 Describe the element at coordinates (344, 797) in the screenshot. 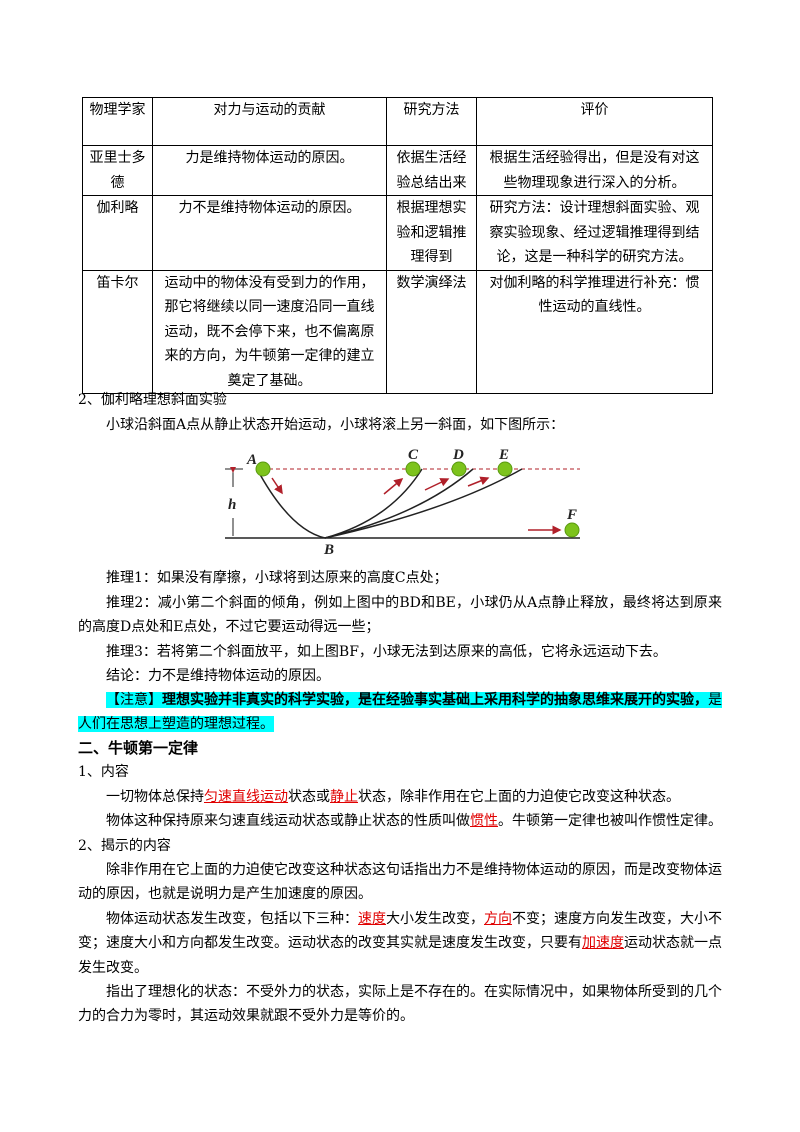

I see `key-term: 静止` at that location.